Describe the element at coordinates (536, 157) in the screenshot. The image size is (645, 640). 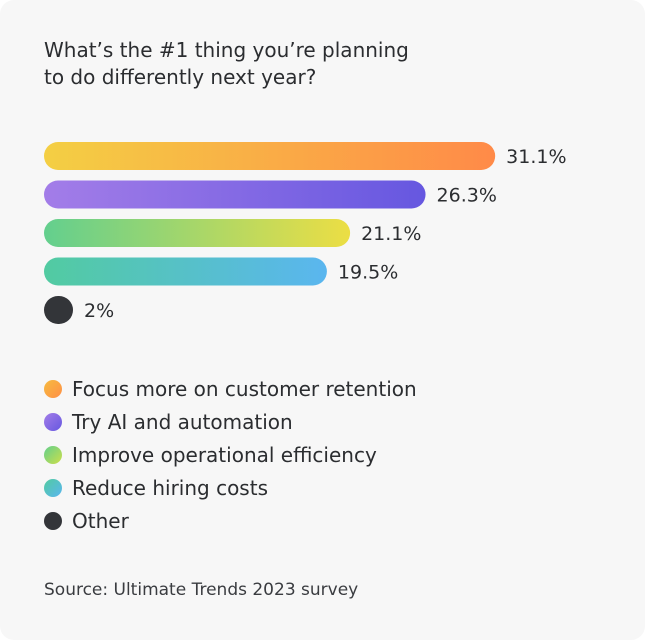
I see `bar-value-label-1: 31.1%` at that location.